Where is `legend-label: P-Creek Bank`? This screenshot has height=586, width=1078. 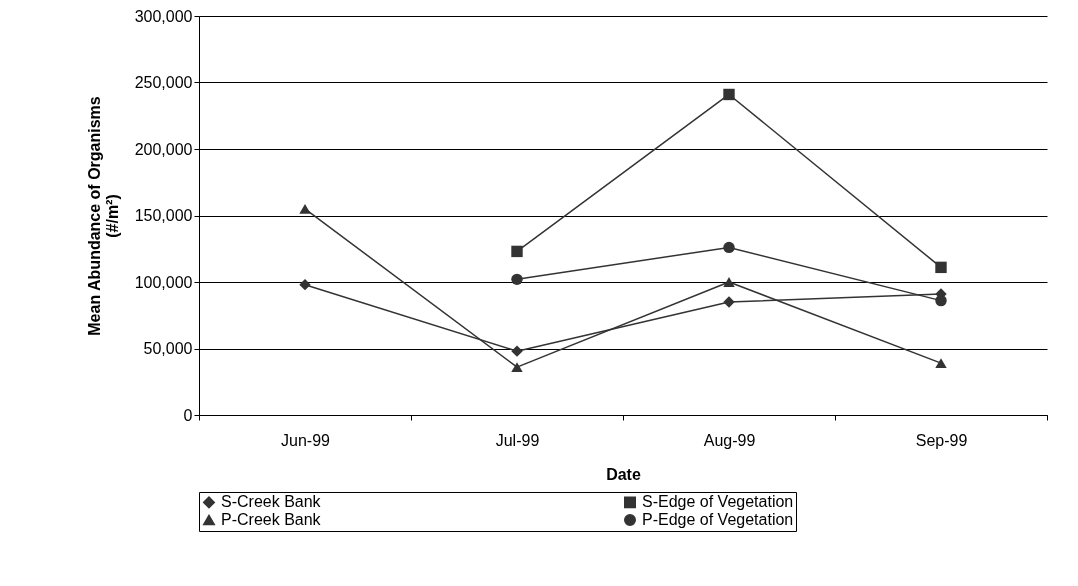
legend-label: P-Creek Bank is located at coordinates (271, 519).